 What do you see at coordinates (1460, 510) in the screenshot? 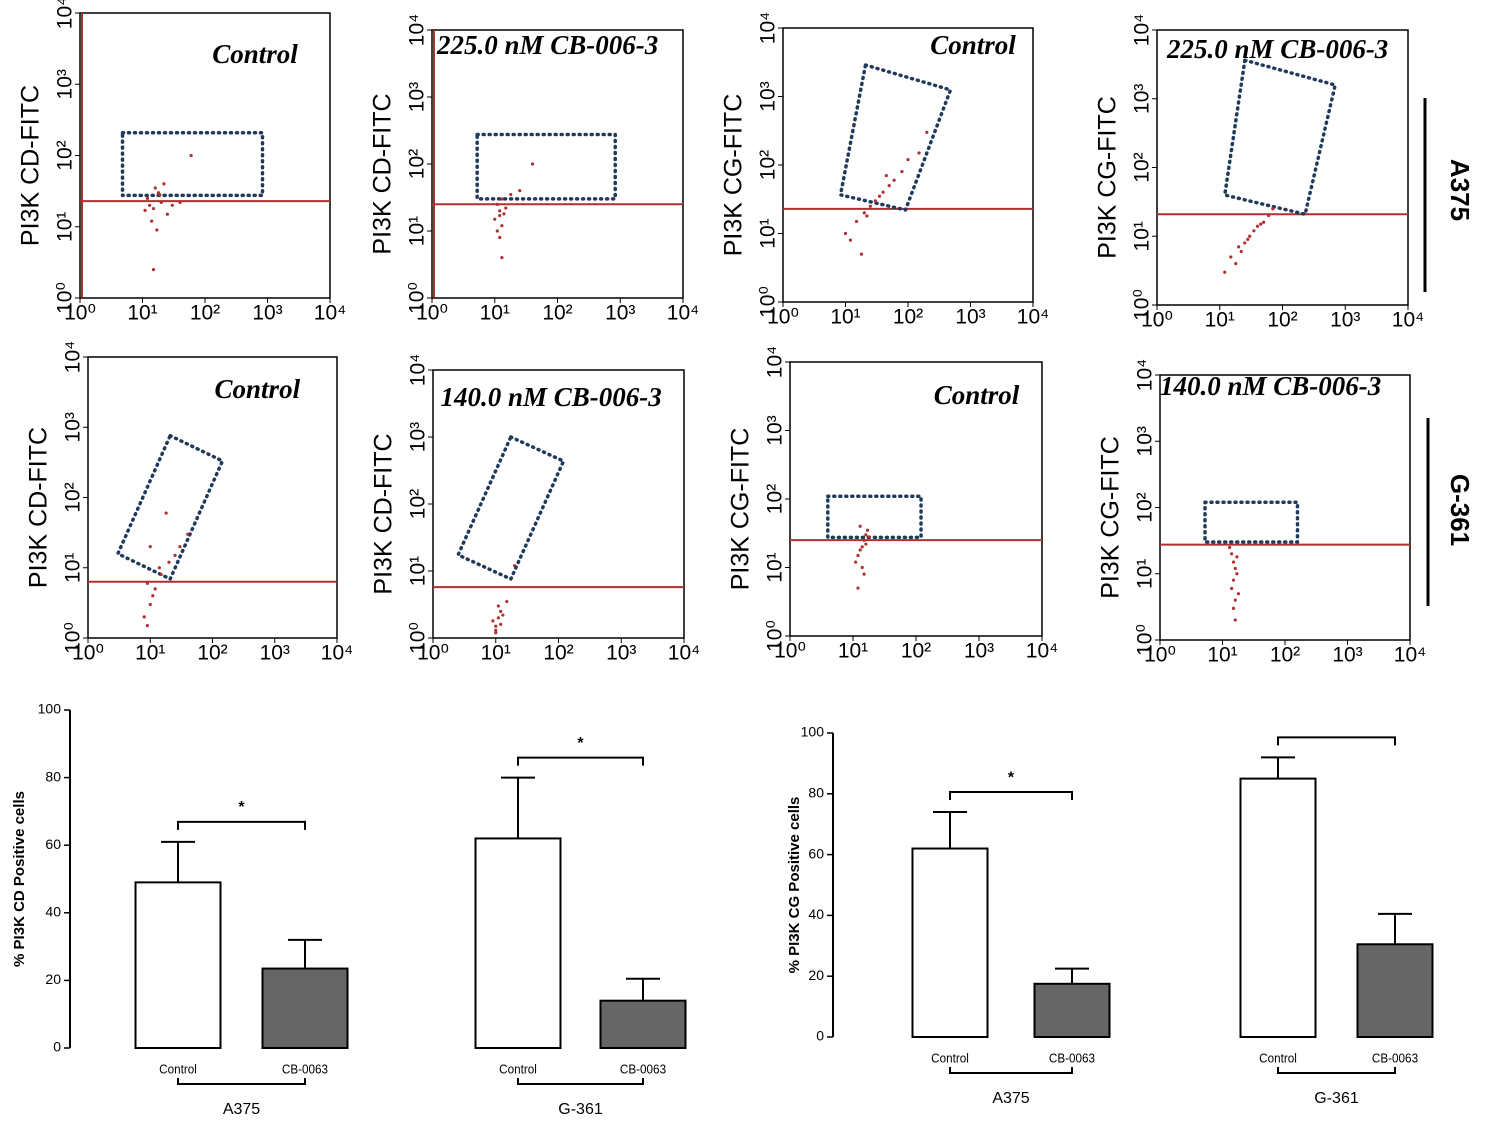
I see `row-label: G-361` at bounding box center [1460, 510].